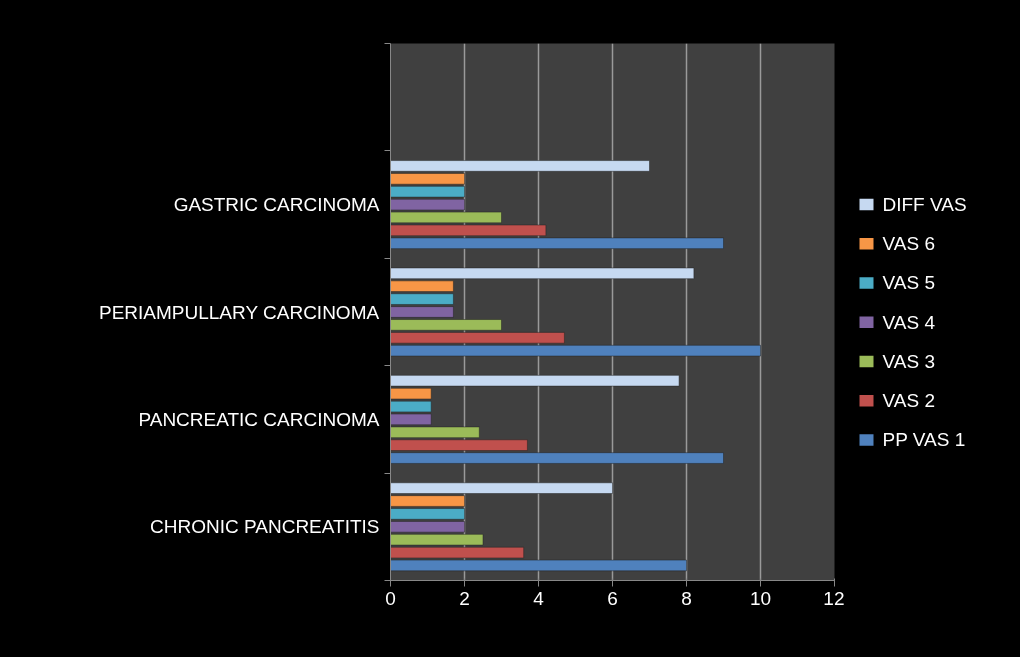  What do you see at coordinates (686, 598) in the screenshot?
I see `x-tick-label: 8` at bounding box center [686, 598].